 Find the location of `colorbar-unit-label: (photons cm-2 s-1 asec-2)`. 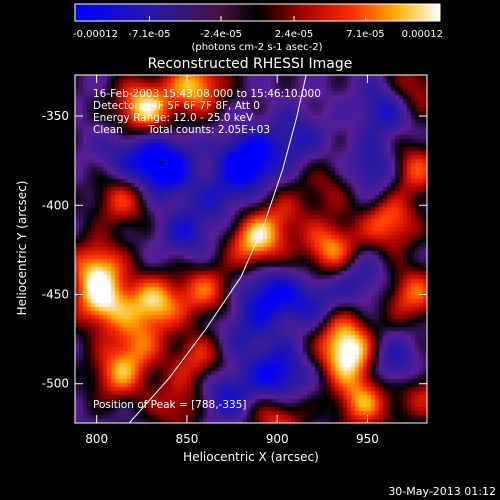

colorbar-unit-label: (photons cm-2 s-1 asec-2) is located at coordinates (256, 47).